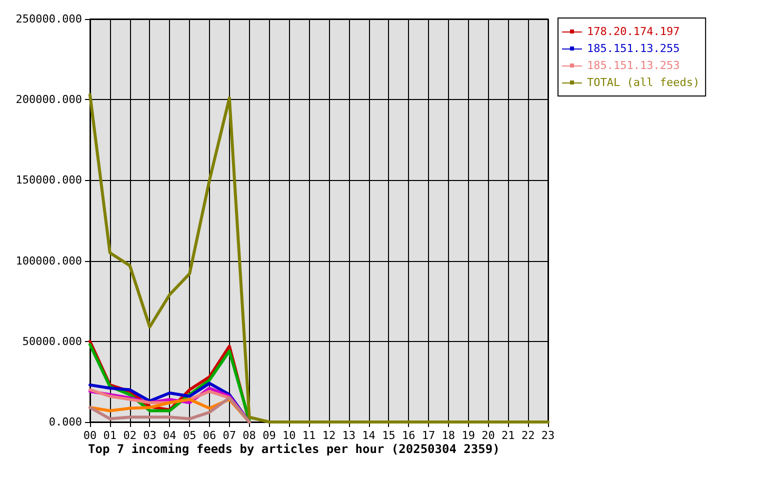 Image resolution: width=780 pixels, height=480 pixels. Describe the element at coordinates (65, 422) in the screenshot. I see `y-tick-label: 0.000` at that location.